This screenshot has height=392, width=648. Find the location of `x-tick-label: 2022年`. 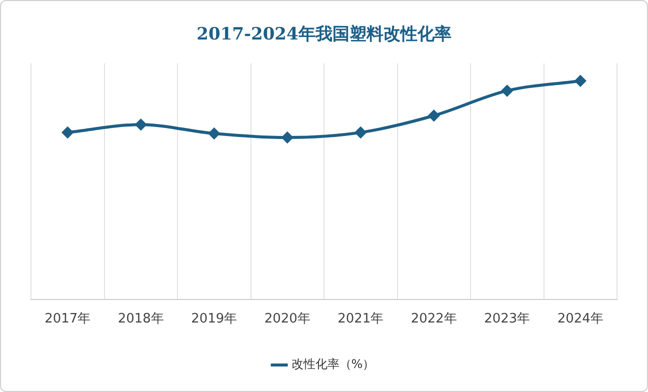

x-tick-label: 2022年 is located at coordinates (433, 319).